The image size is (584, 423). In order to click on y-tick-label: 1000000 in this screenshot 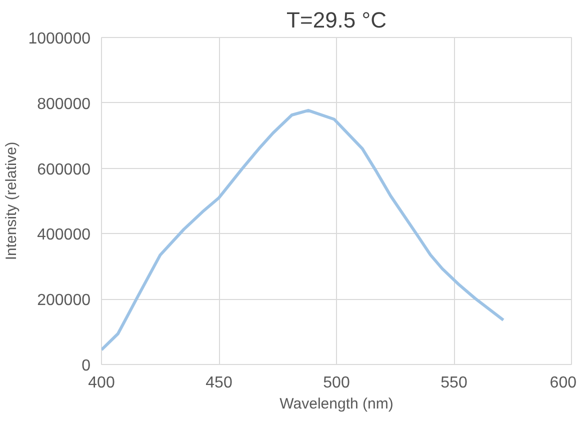, I will do `click(59, 39)`.